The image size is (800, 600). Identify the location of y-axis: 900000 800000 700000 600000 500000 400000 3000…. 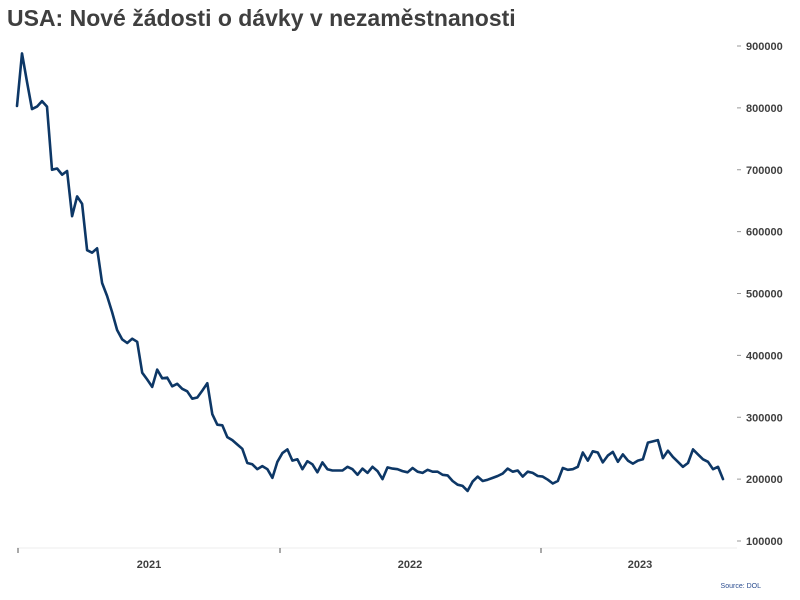
(760, 294).